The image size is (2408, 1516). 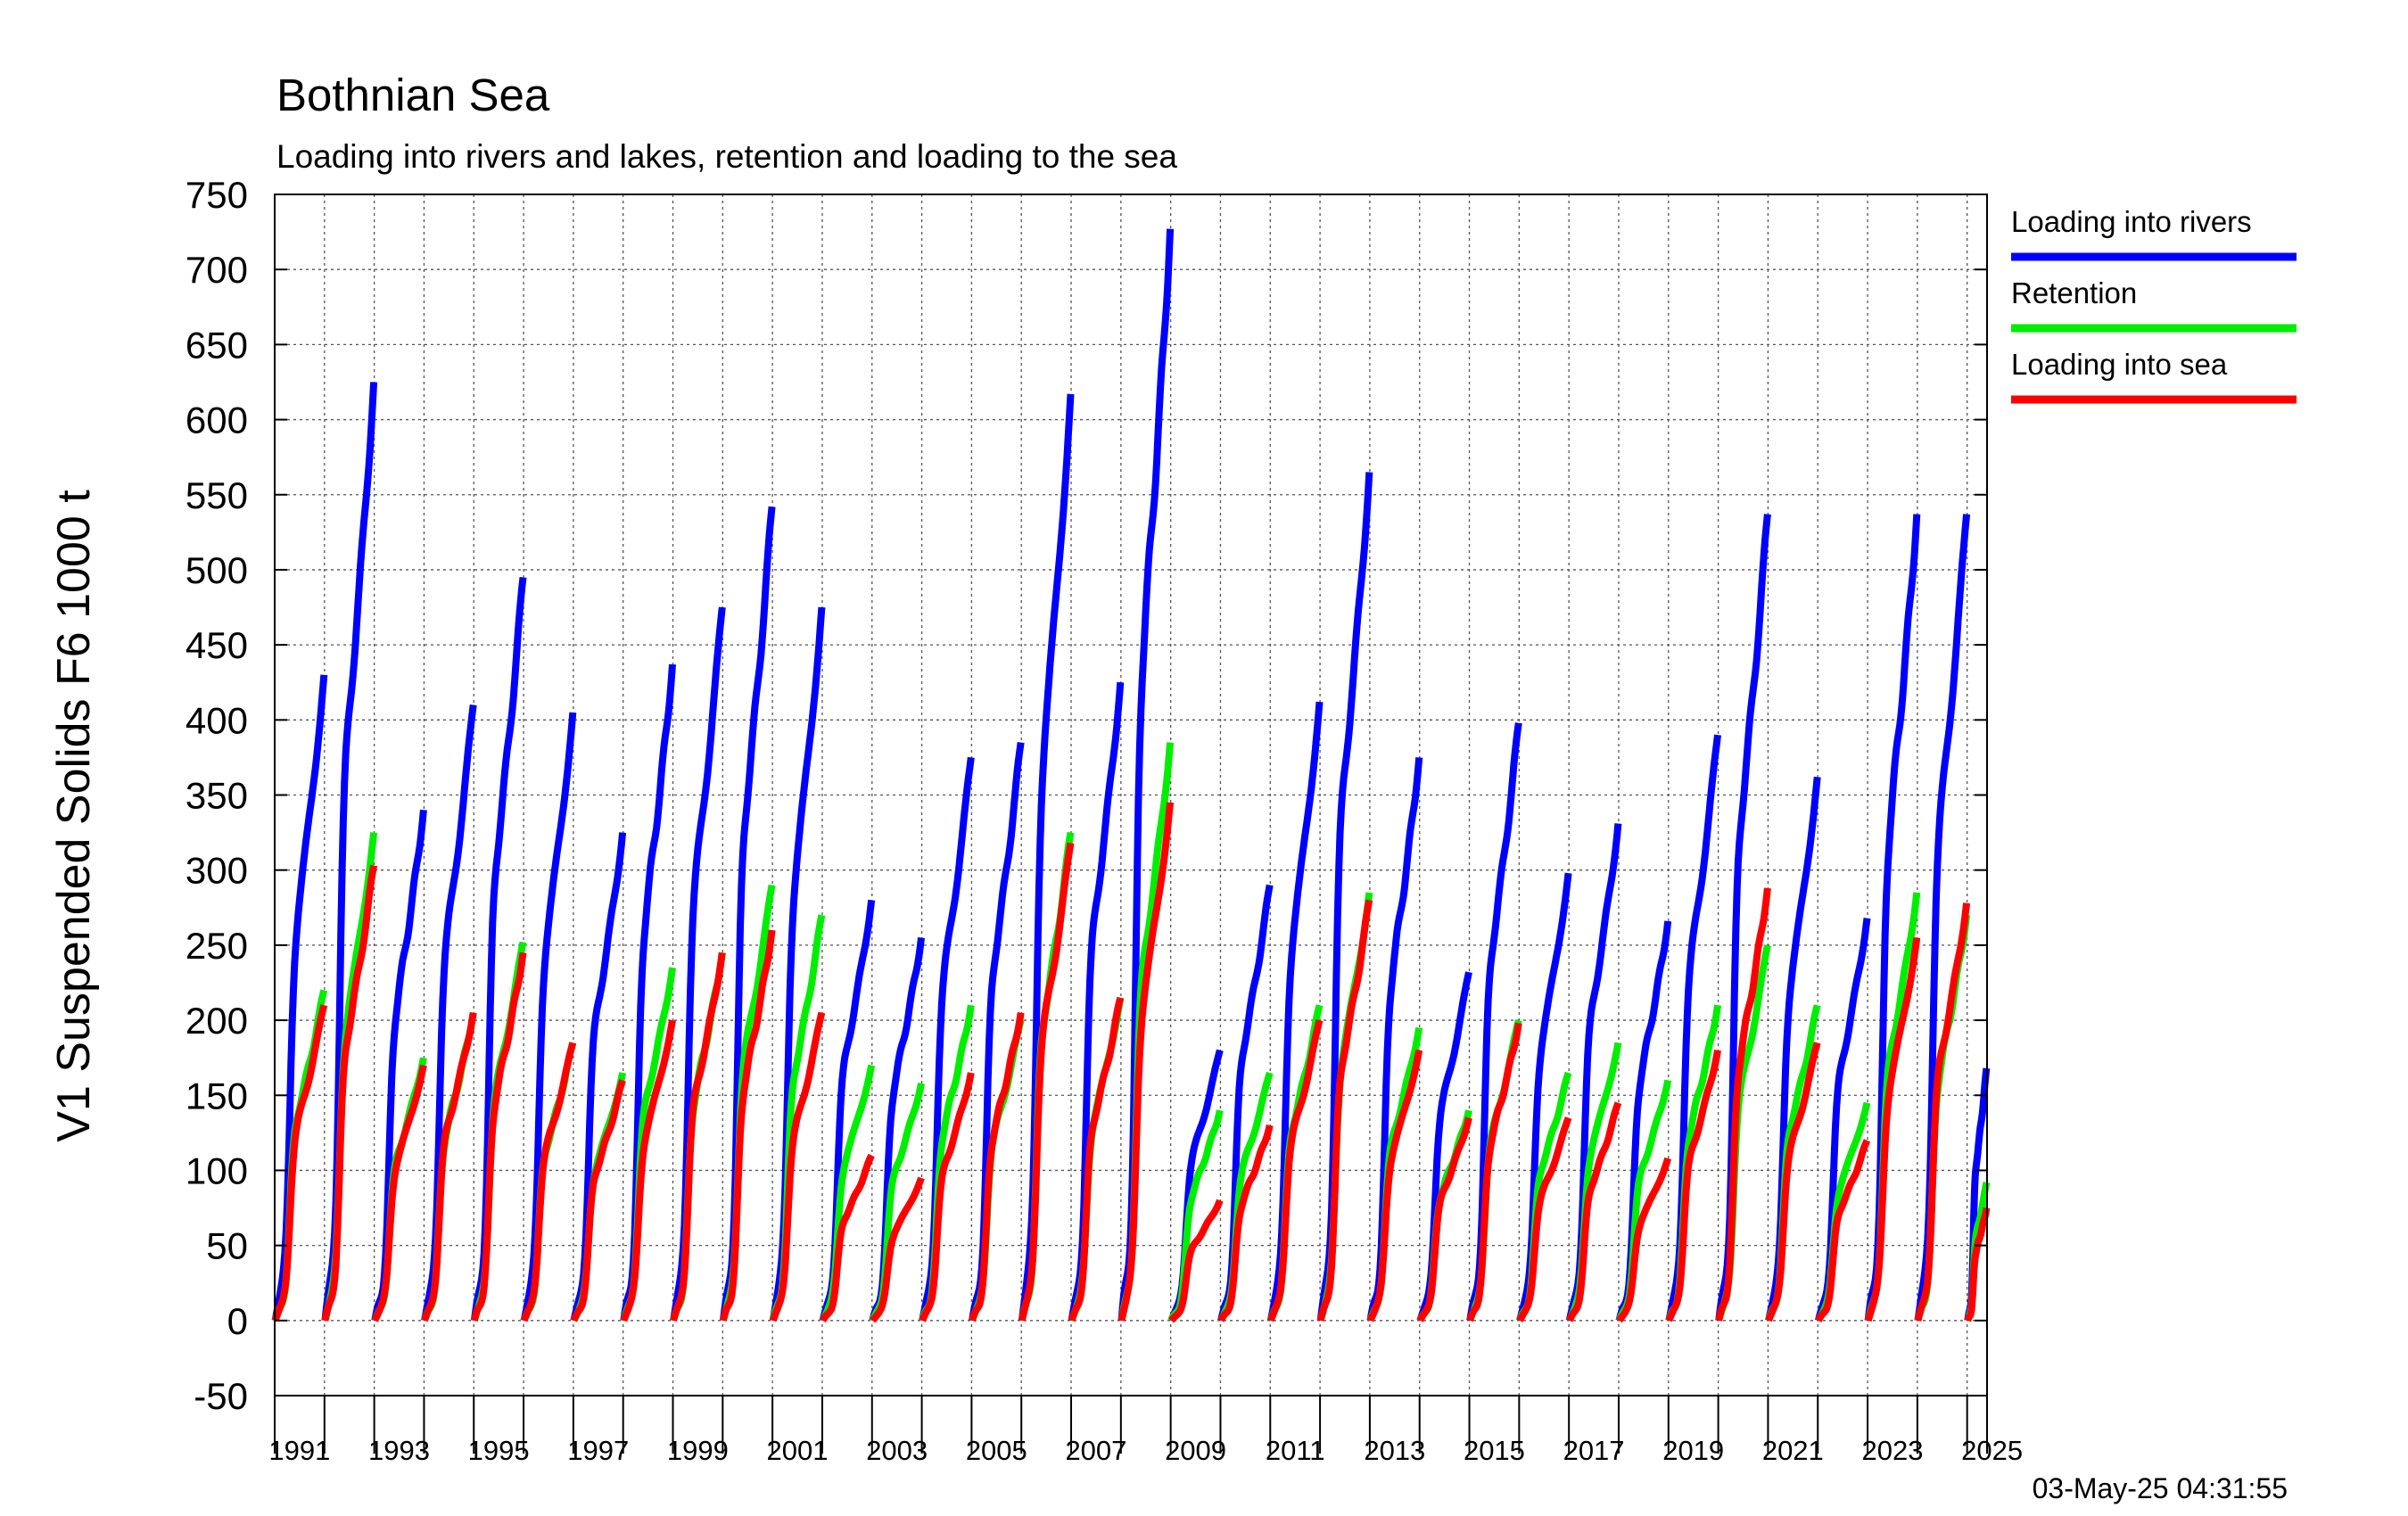 I want to click on y-tick-label: 150, so click(x=217, y=1095).